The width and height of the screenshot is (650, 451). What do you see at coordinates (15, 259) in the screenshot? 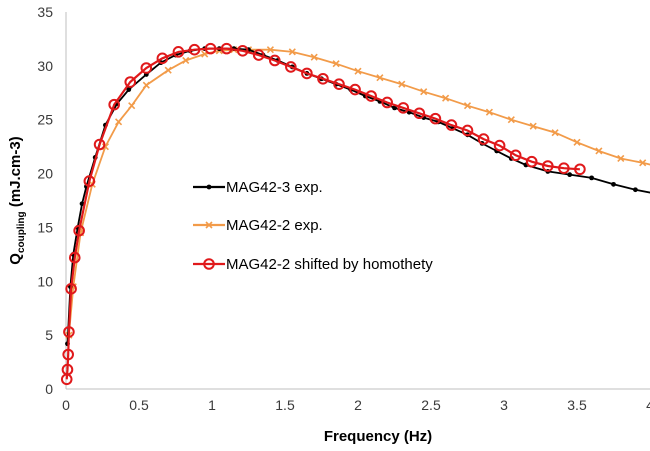
I see `y-axis-title-main: Q` at bounding box center [15, 259].